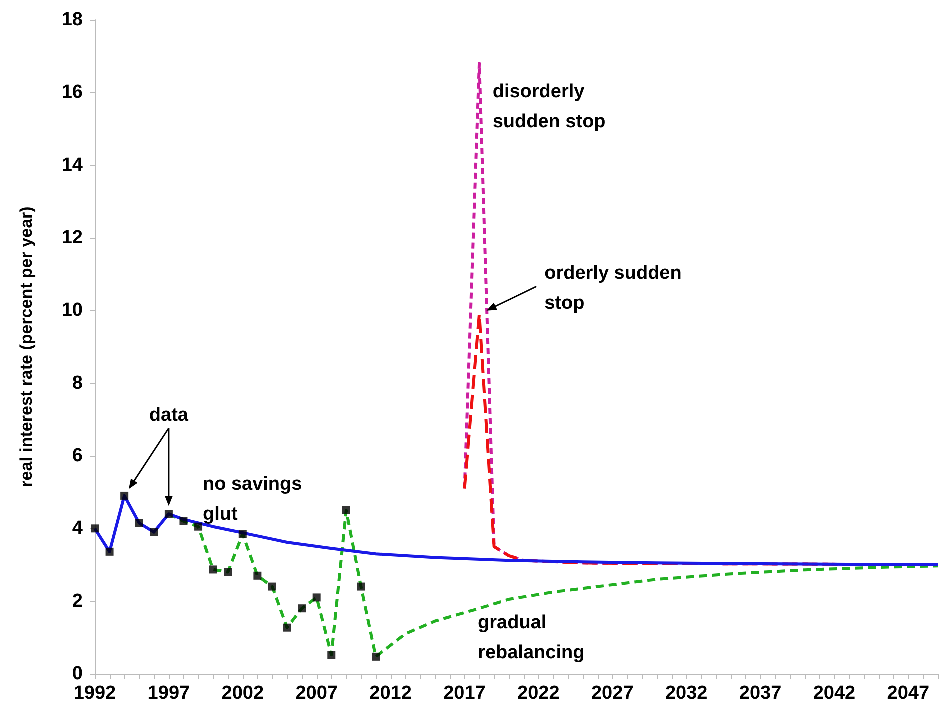  I want to click on y-tick-label: 8, so click(77, 383).